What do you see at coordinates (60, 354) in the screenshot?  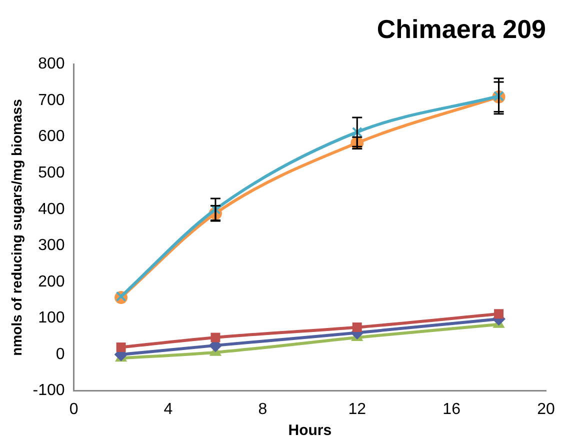 I see `y-tick-label: 0` at bounding box center [60, 354].